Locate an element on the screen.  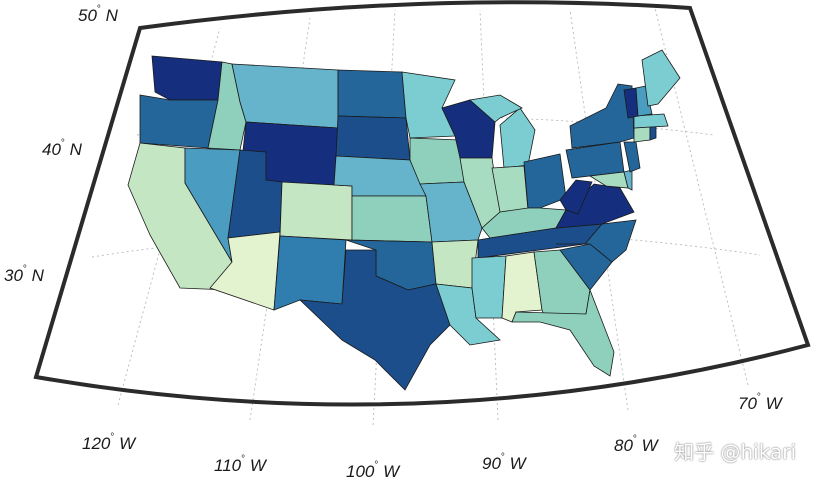
state-florida is located at coordinates (563, 332).